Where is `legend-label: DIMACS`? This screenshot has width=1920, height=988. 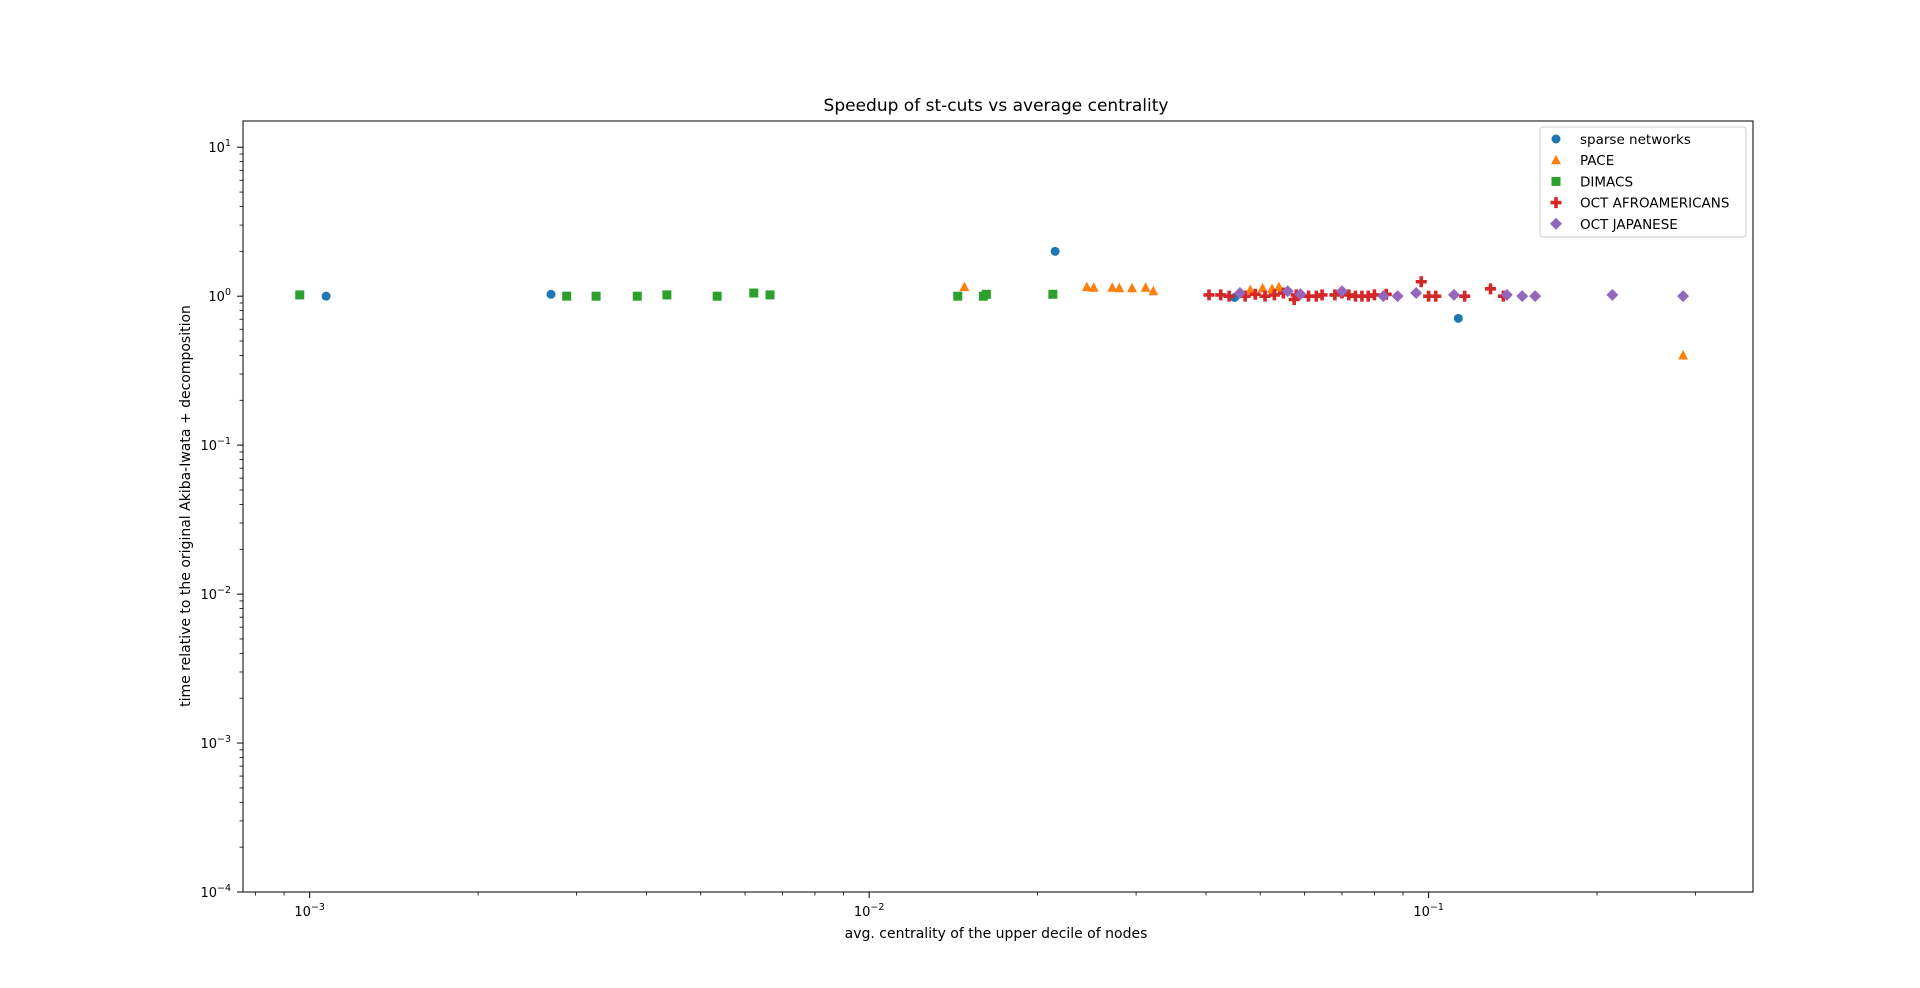 legend-label: DIMACS is located at coordinates (1606, 182).